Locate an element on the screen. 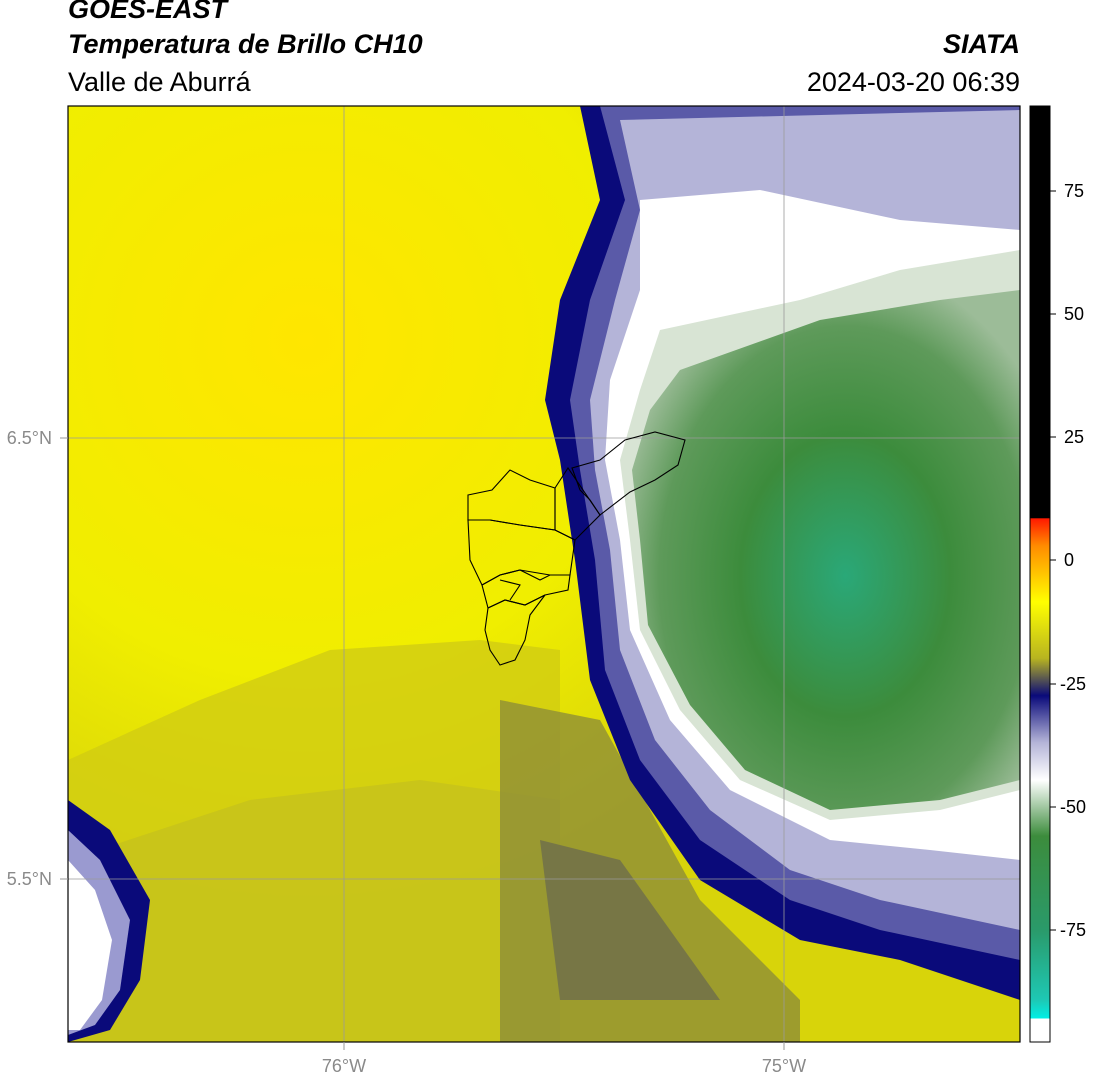  colorbar-tick-25: 25 is located at coordinates (1074, 437).